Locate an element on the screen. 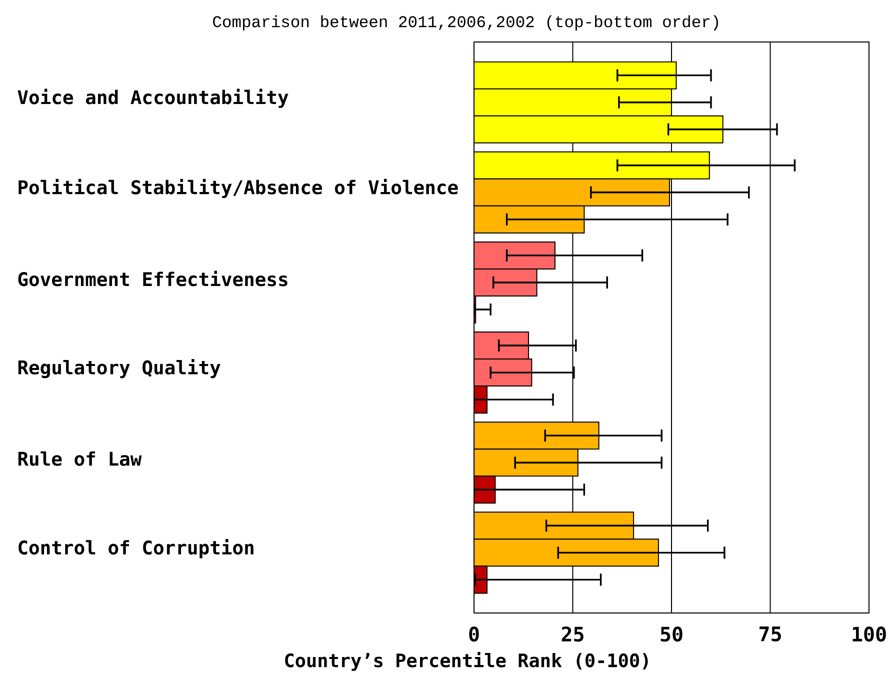  y-tick-label: Voice and Accountability is located at coordinates (153, 98).